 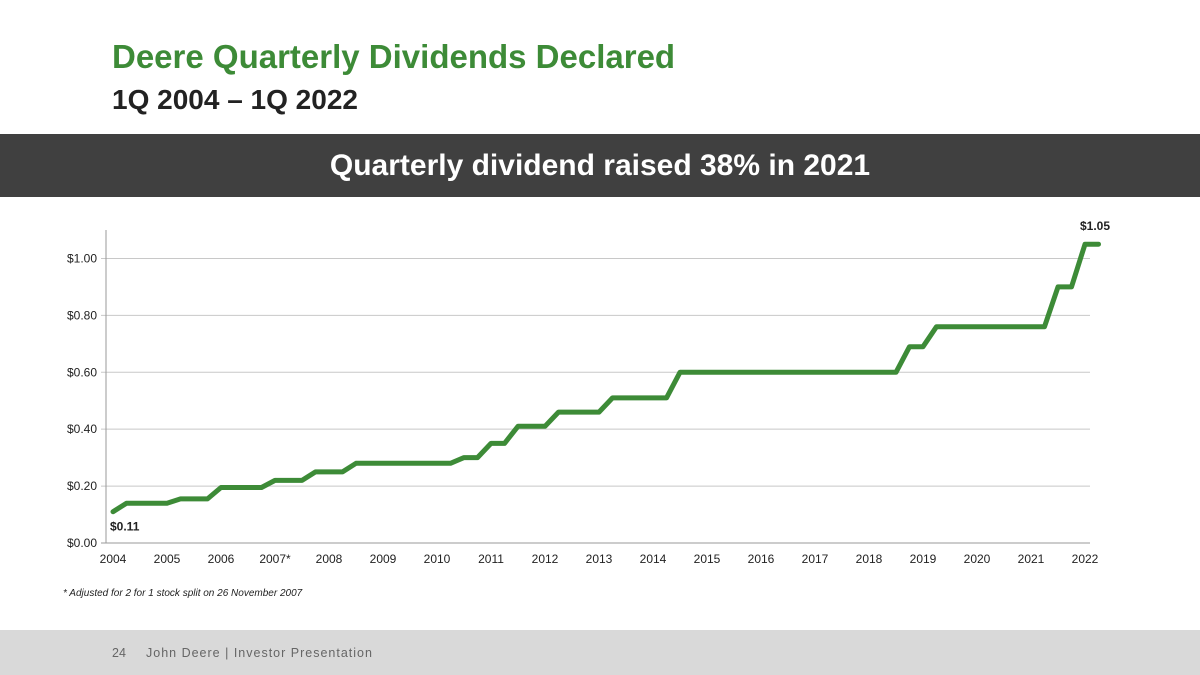 I want to click on x-tick-label: 2012, so click(x=545, y=559).